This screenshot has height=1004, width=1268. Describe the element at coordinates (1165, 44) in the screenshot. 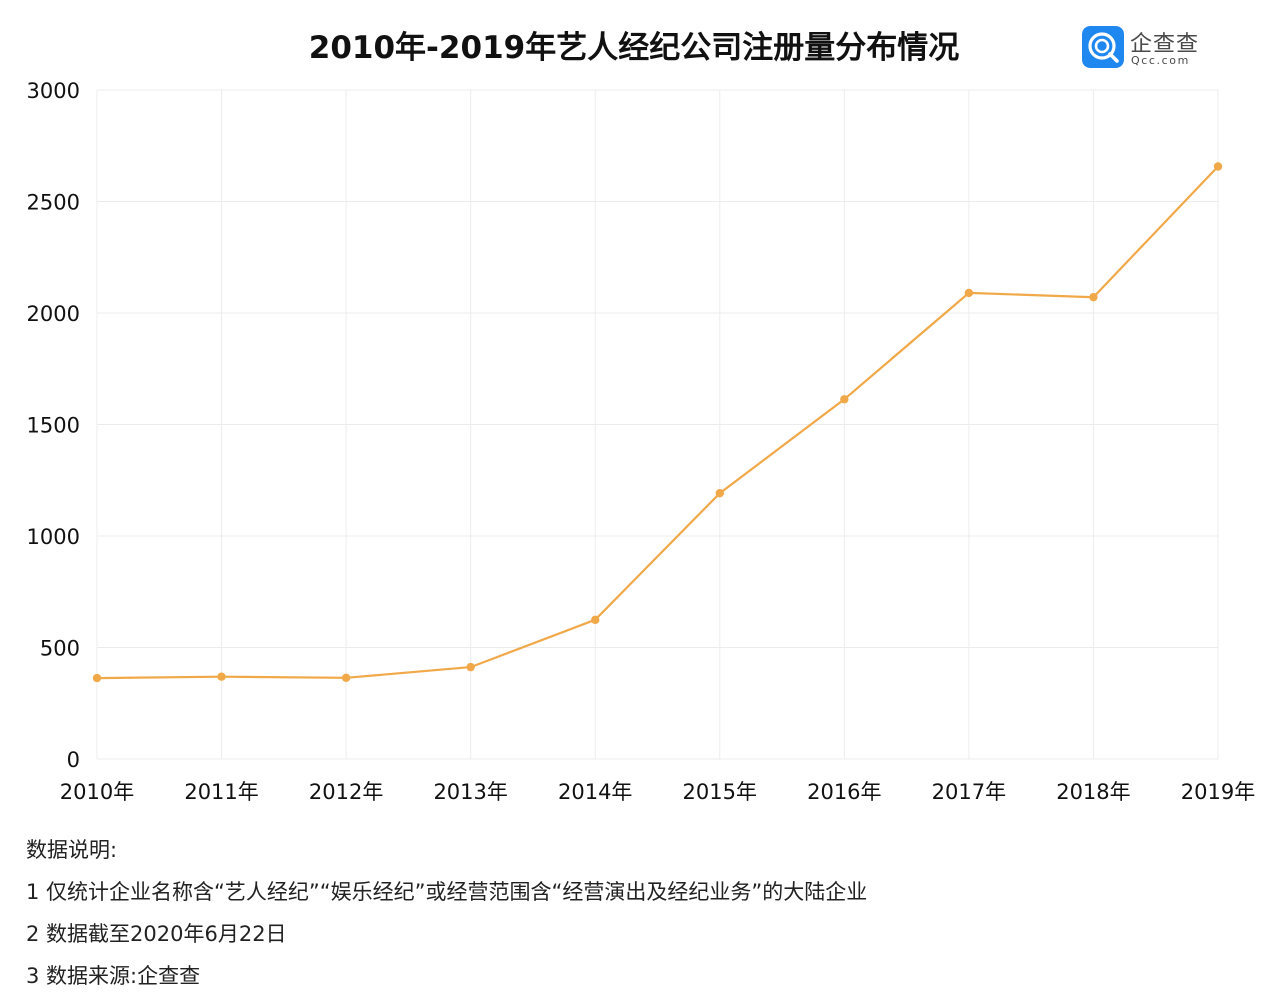

I see `logo-name: 企查查` at that location.